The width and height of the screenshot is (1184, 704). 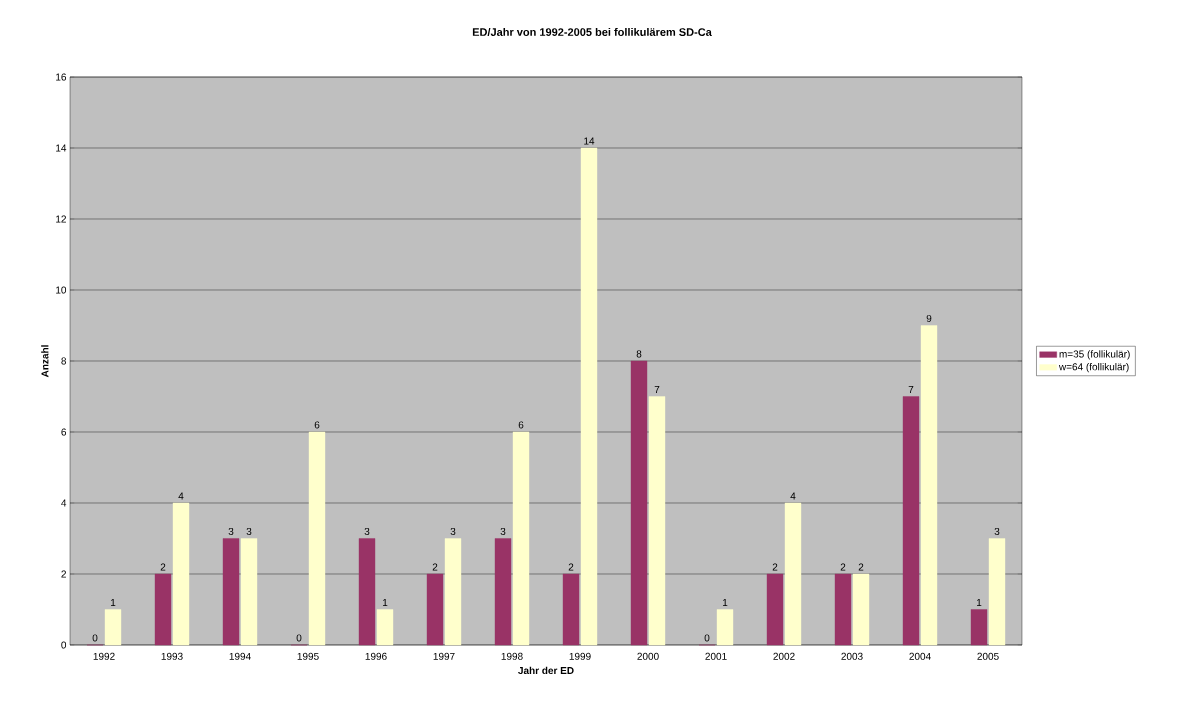 What do you see at coordinates (45, 361) in the screenshot?
I see `y-axis-title: Anzahl` at bounding box center [45, 361].